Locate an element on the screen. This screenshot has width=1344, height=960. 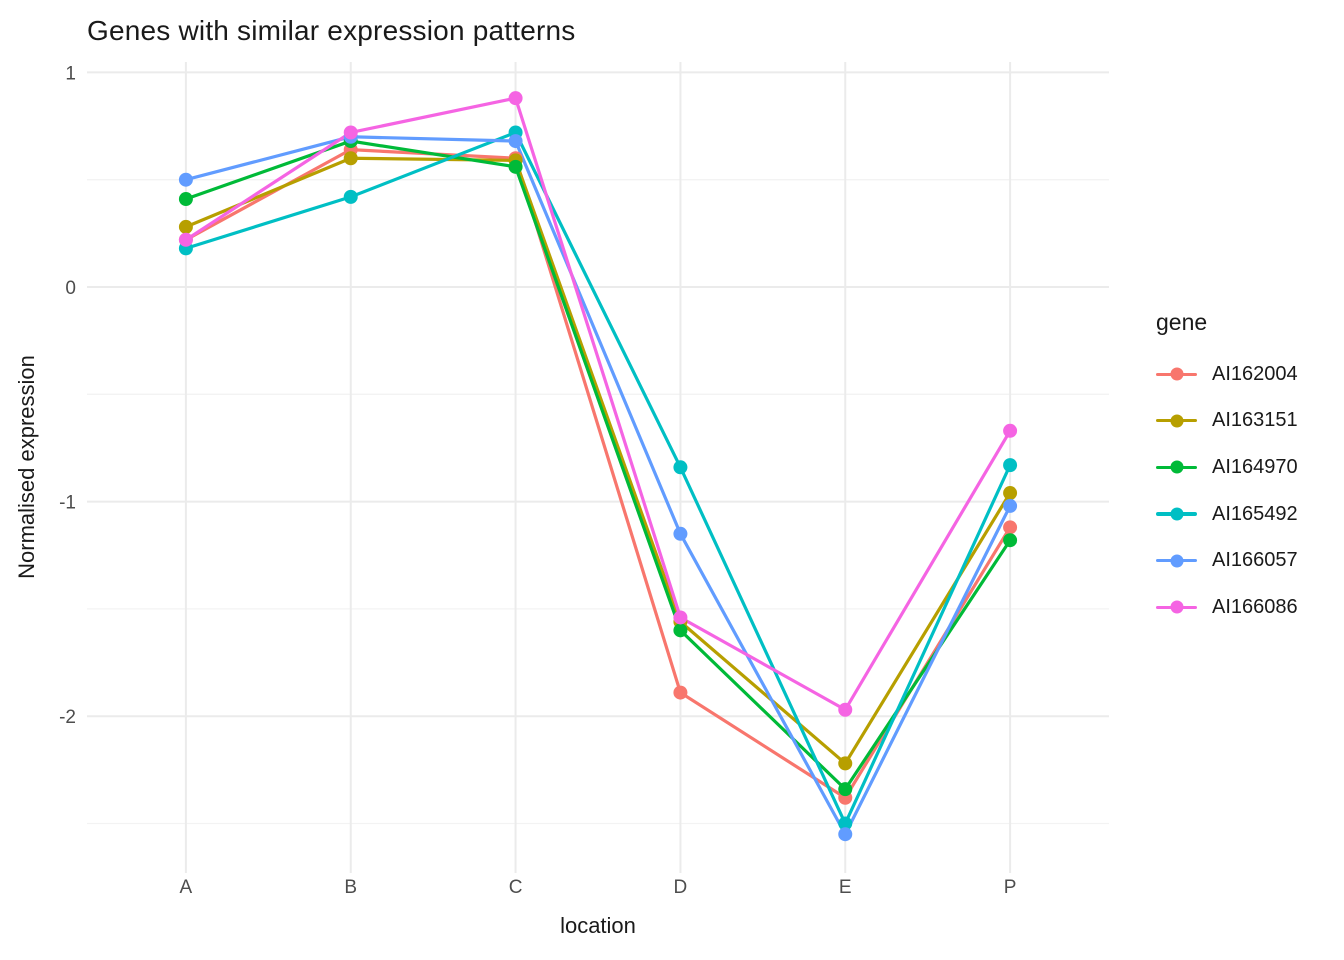
legend-label: AI165492 is located at coordinates (1255, 513).